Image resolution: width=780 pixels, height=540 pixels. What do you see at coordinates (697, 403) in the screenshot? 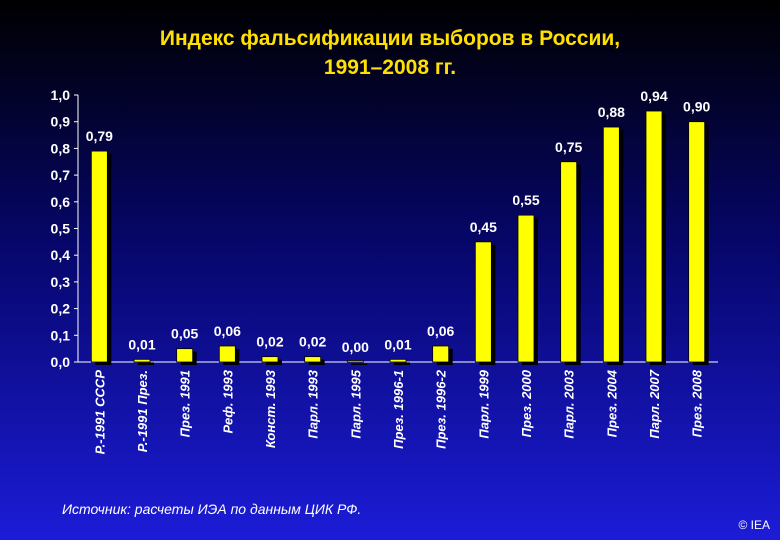
I see `category-label: През. 2008` at bounding box center [697, 403].